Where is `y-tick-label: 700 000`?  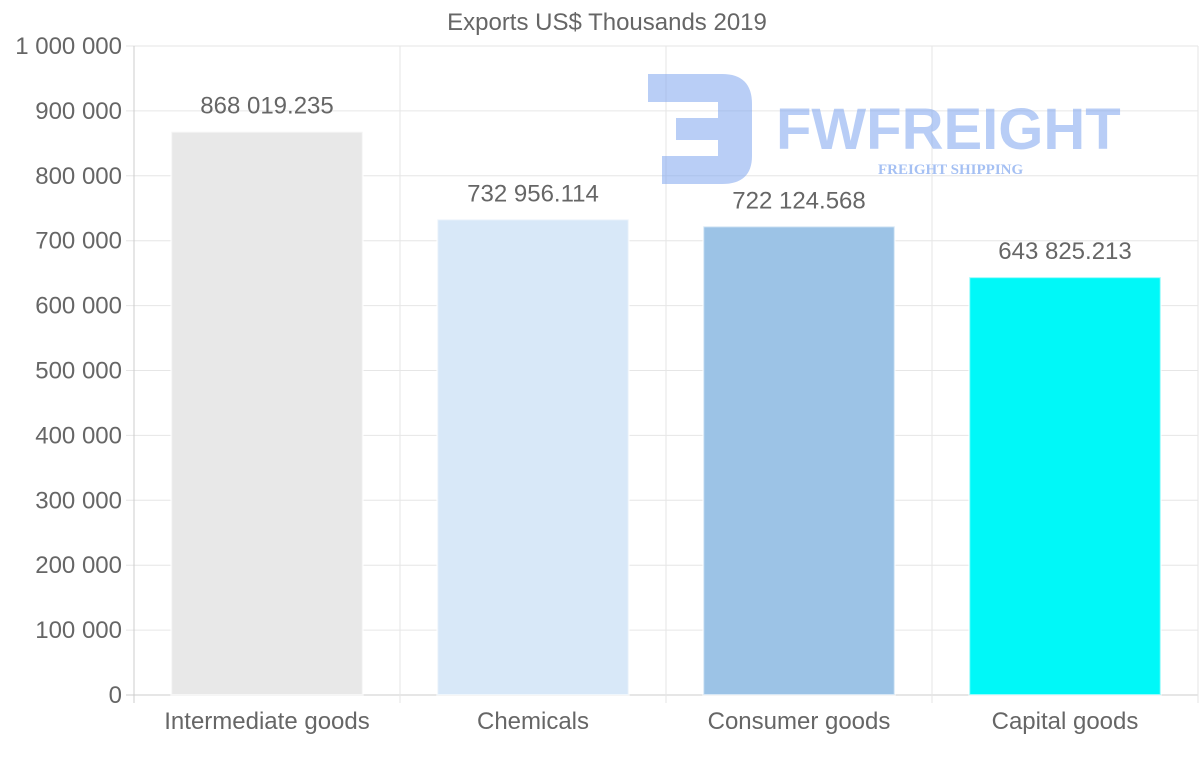
y-tick-label: 700 000 is located at coordinates (78, 241).